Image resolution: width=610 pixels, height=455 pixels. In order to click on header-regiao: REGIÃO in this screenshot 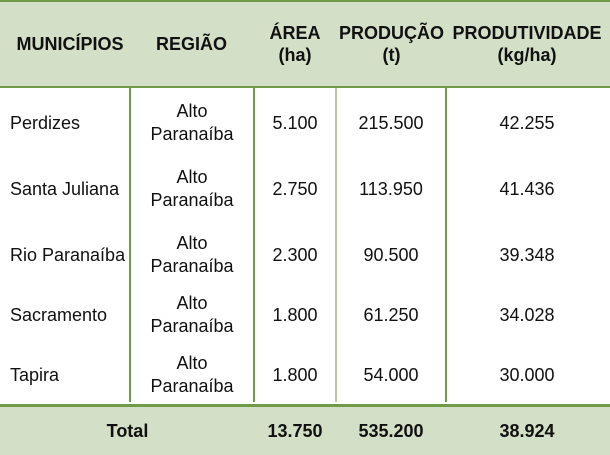, I will do `click(191, 44)`.